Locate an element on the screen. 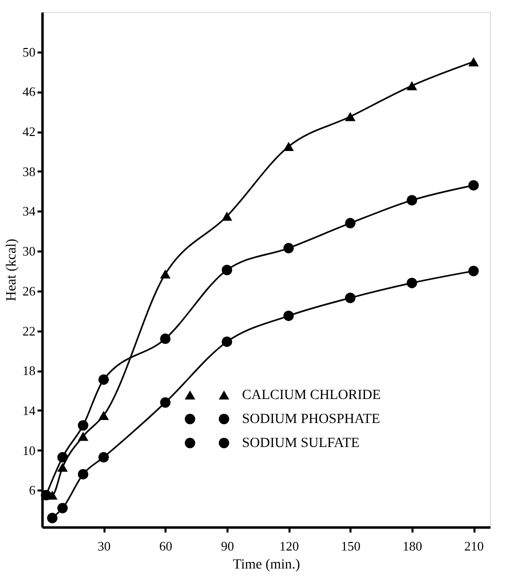 Image resolution: width=515 pixels, height=583 pixels. legend-label: CALCIUM CHLORIDE is located at coordinates (311, 395).